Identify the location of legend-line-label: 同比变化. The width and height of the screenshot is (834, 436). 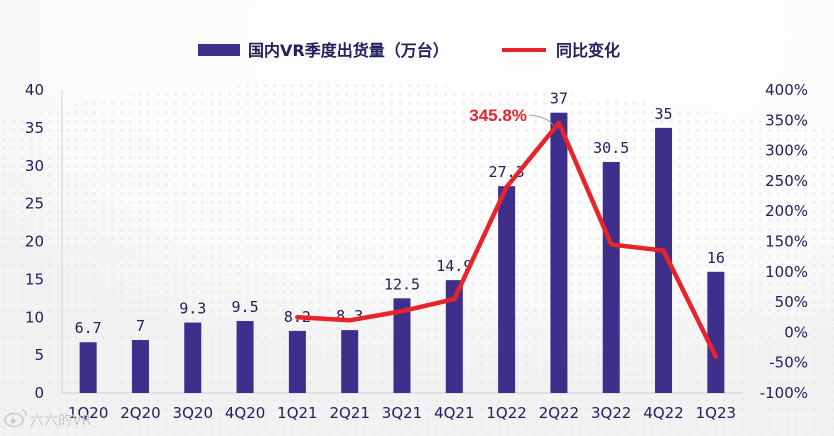
(588, 50).